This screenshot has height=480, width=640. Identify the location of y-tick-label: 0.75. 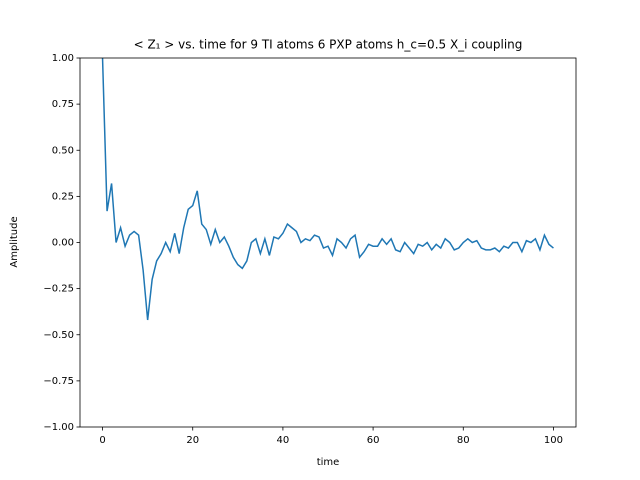
(63, 104).